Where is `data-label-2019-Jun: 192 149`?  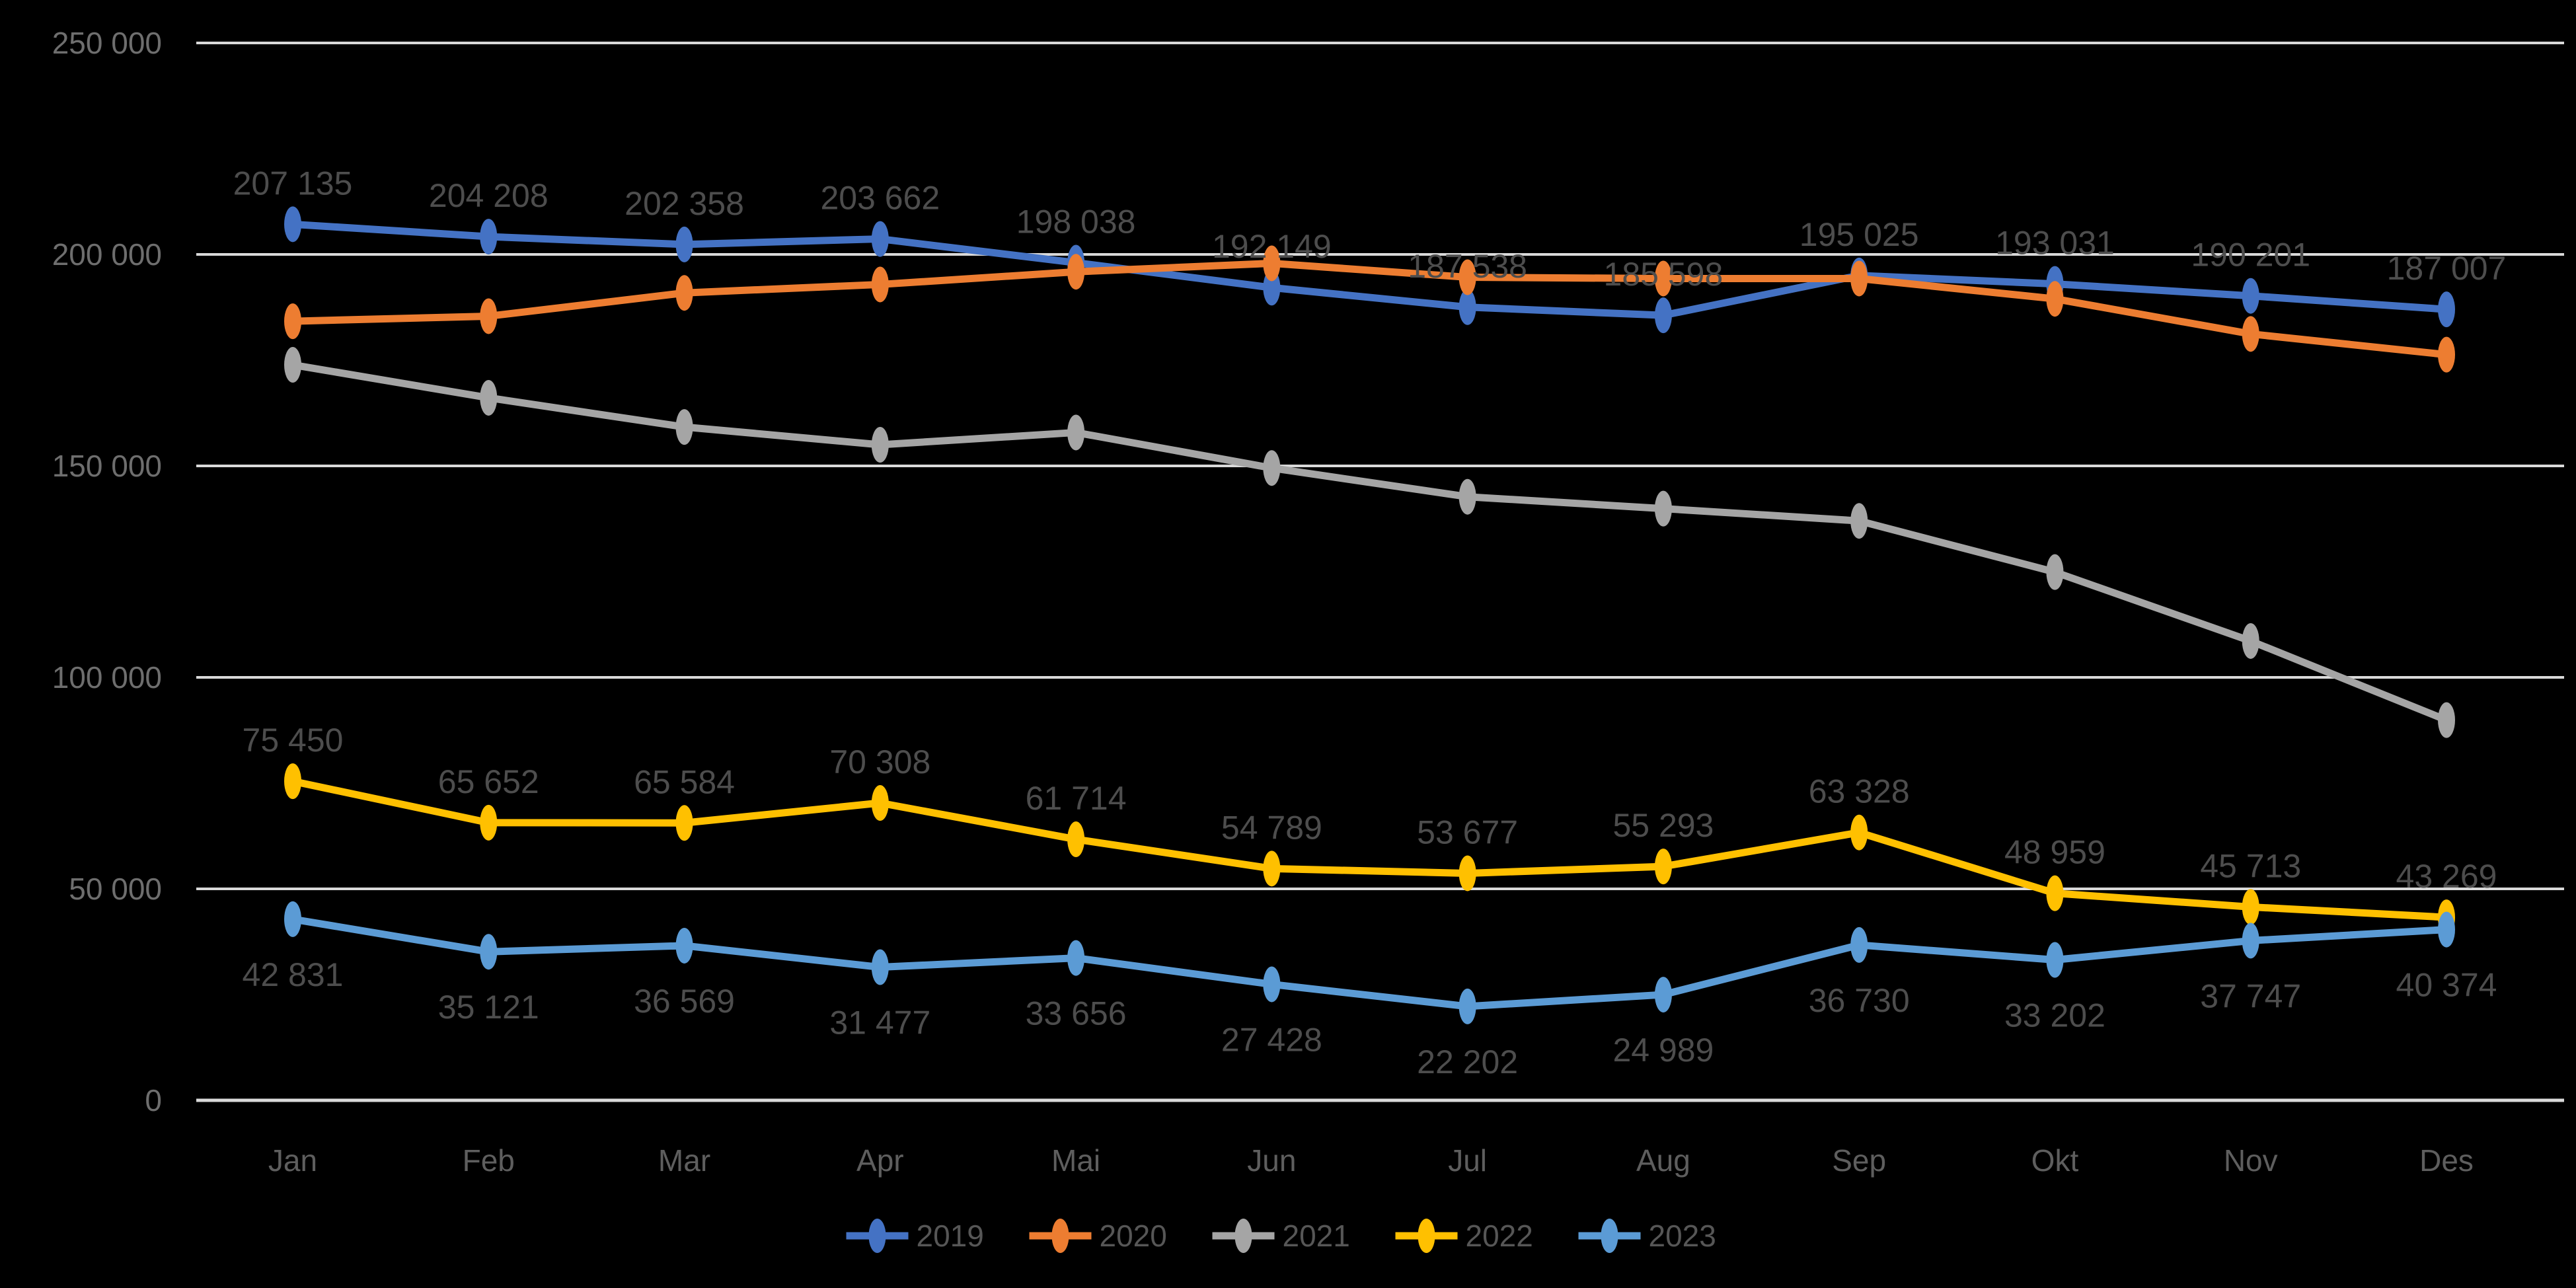 data-label-2019-Jun: 192 149 is located at coordinates (1272, 246).